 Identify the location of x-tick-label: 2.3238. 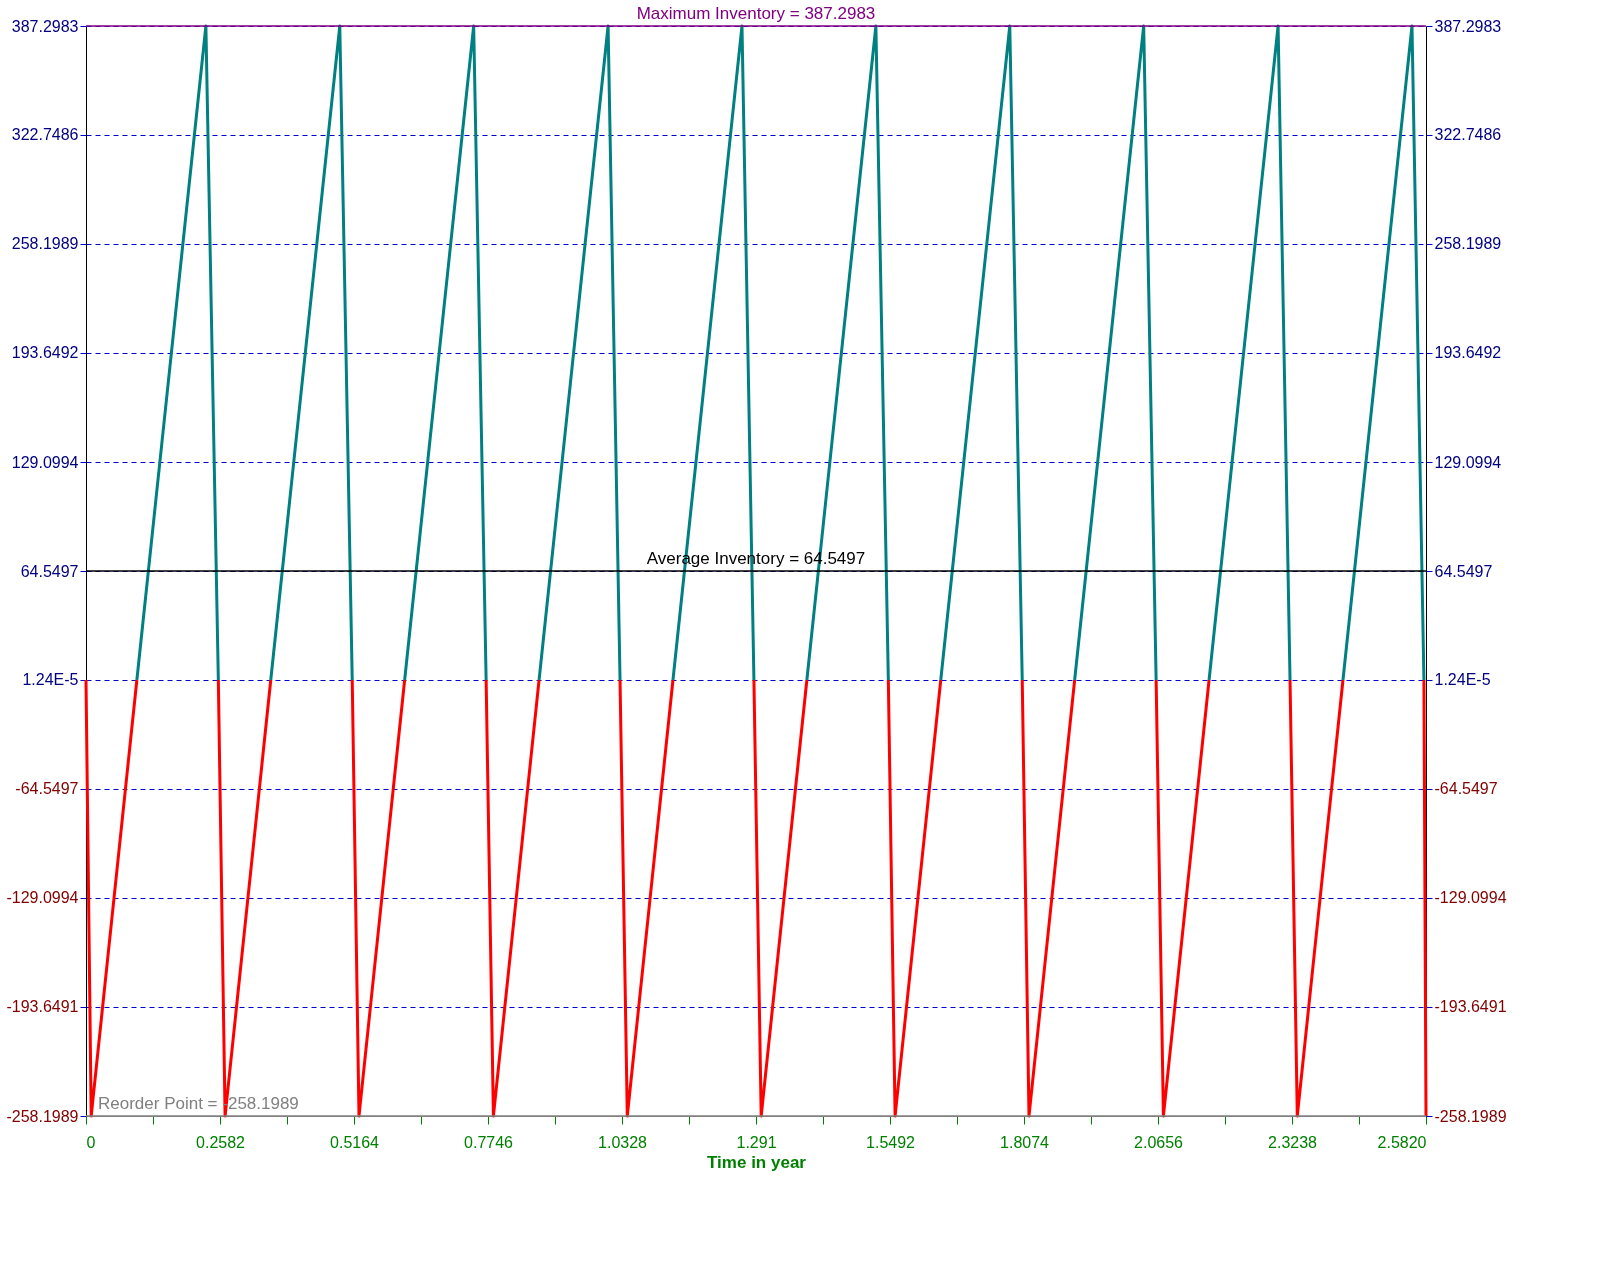
(1293, 1142).